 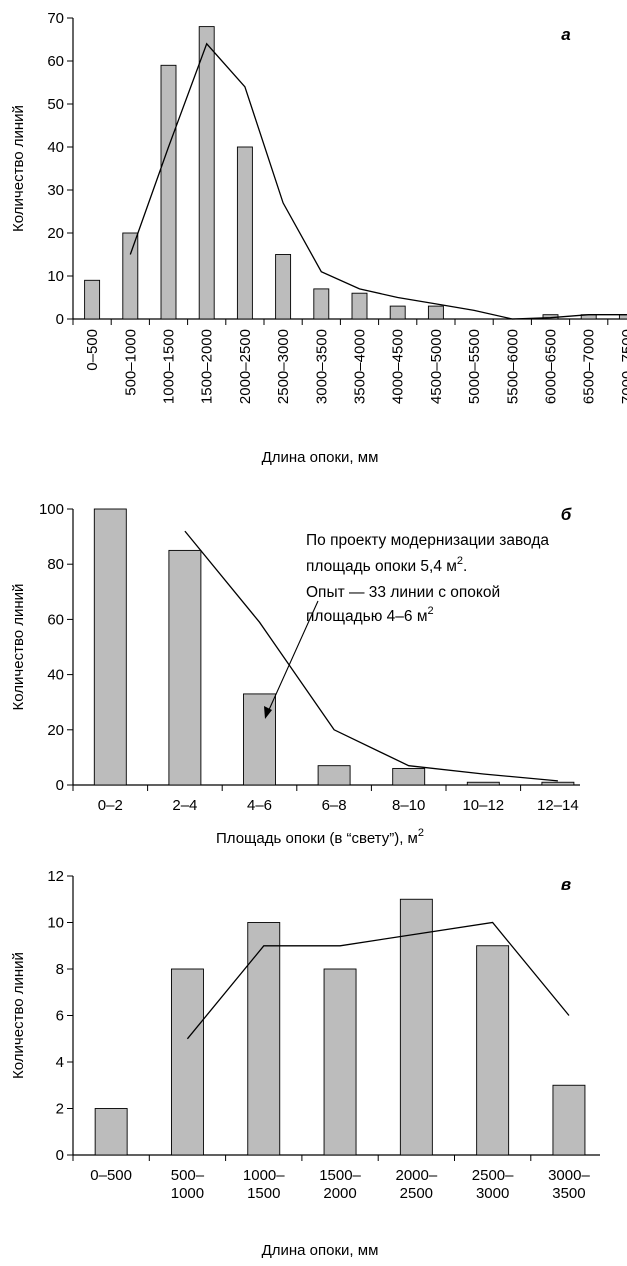 I want to click on x-tick-label: 2500, so click(x=416, y=1193).